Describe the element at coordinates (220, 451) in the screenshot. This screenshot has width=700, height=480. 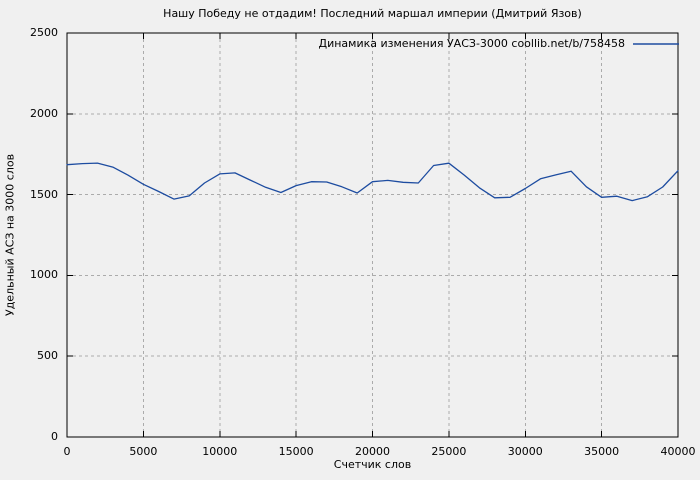
I see `x-tick-label: 10000` at that location.